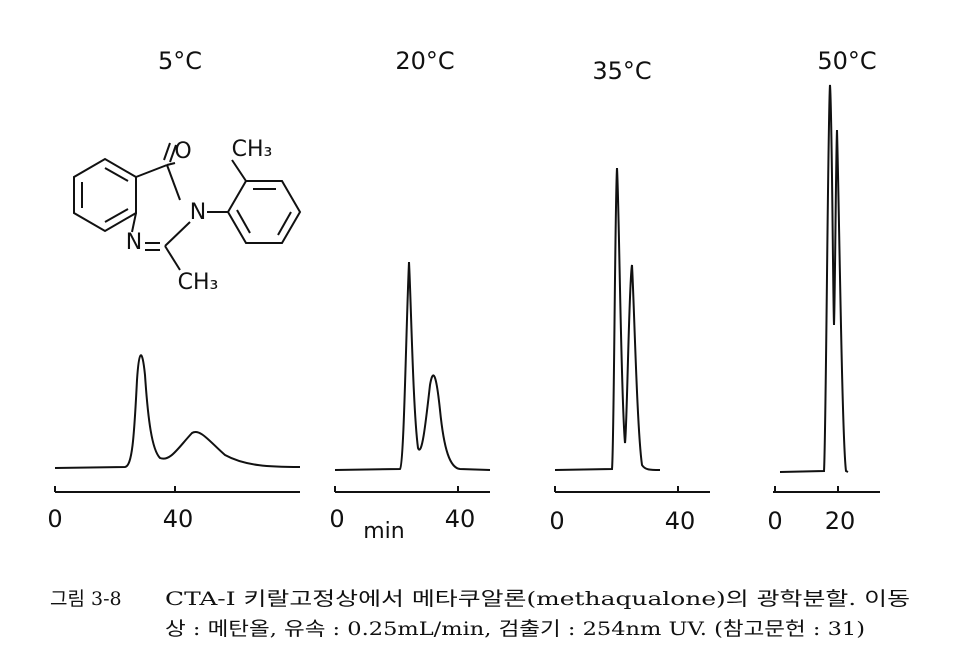  What do you see at coordinates (424, 61) in the screenshot?
I see `panel-title: 20°C` at bounding box center [424, 61].